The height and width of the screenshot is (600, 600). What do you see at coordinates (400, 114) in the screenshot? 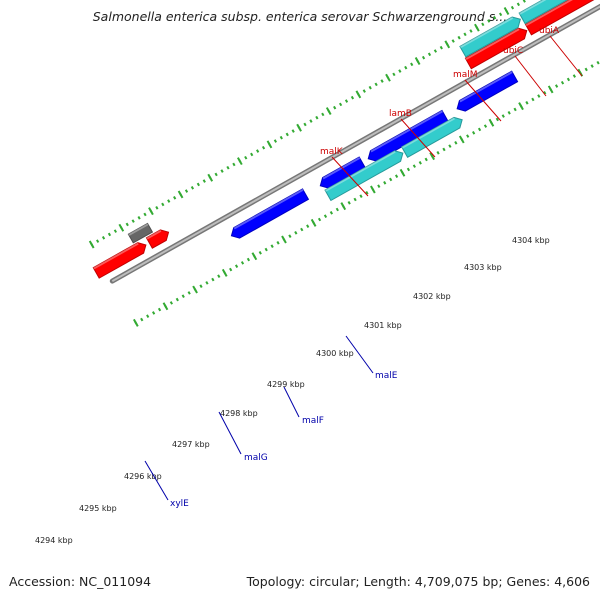
I see `gene-label-lamB: lamB` at bounding box center [400, 114].